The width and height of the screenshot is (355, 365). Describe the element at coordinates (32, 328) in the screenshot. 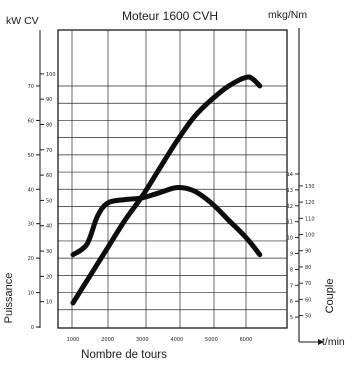

I see `kw-tick-label: 0` at that location.